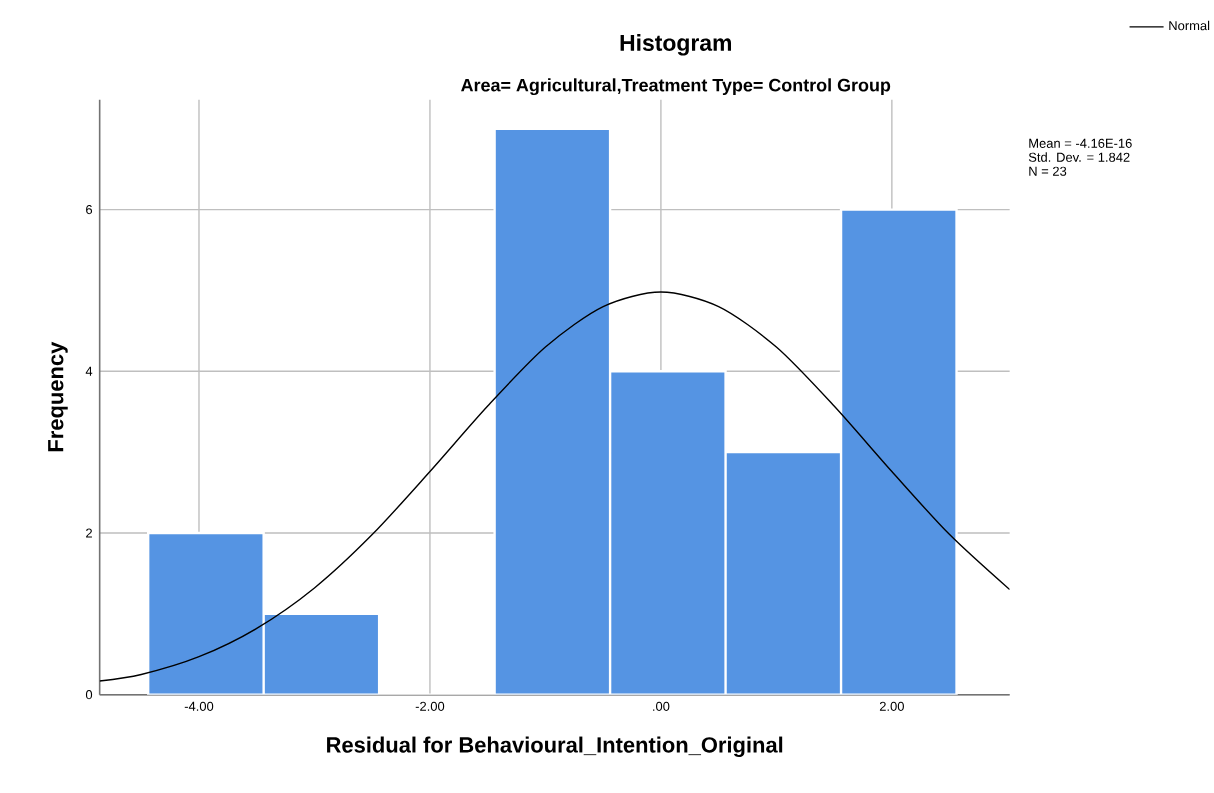 Image resolution: width=1214 pixels, height=793 pixels. Describe the element at coordinates (1189, 25) in the screenshot. I see `legend-label: Normal` at that location.